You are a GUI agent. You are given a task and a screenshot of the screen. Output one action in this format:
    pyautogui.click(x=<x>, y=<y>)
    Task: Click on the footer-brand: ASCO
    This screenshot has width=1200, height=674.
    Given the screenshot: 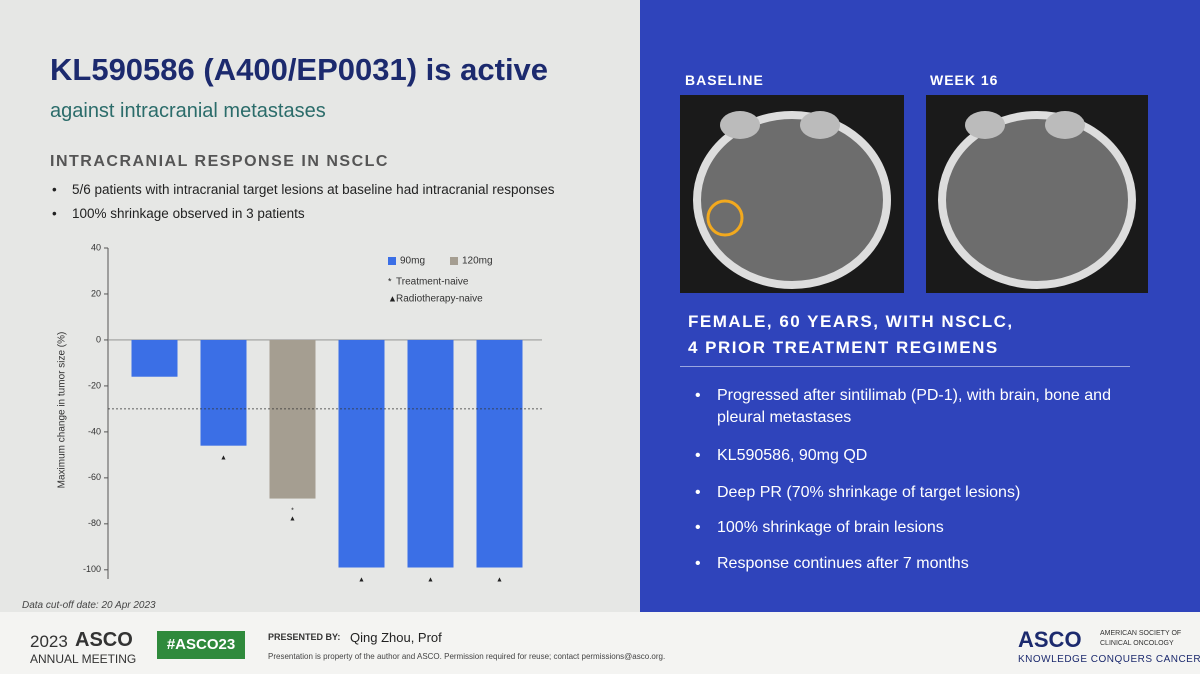 What is the action you would take?
    pyautogui.click(x=104, y=640)
    